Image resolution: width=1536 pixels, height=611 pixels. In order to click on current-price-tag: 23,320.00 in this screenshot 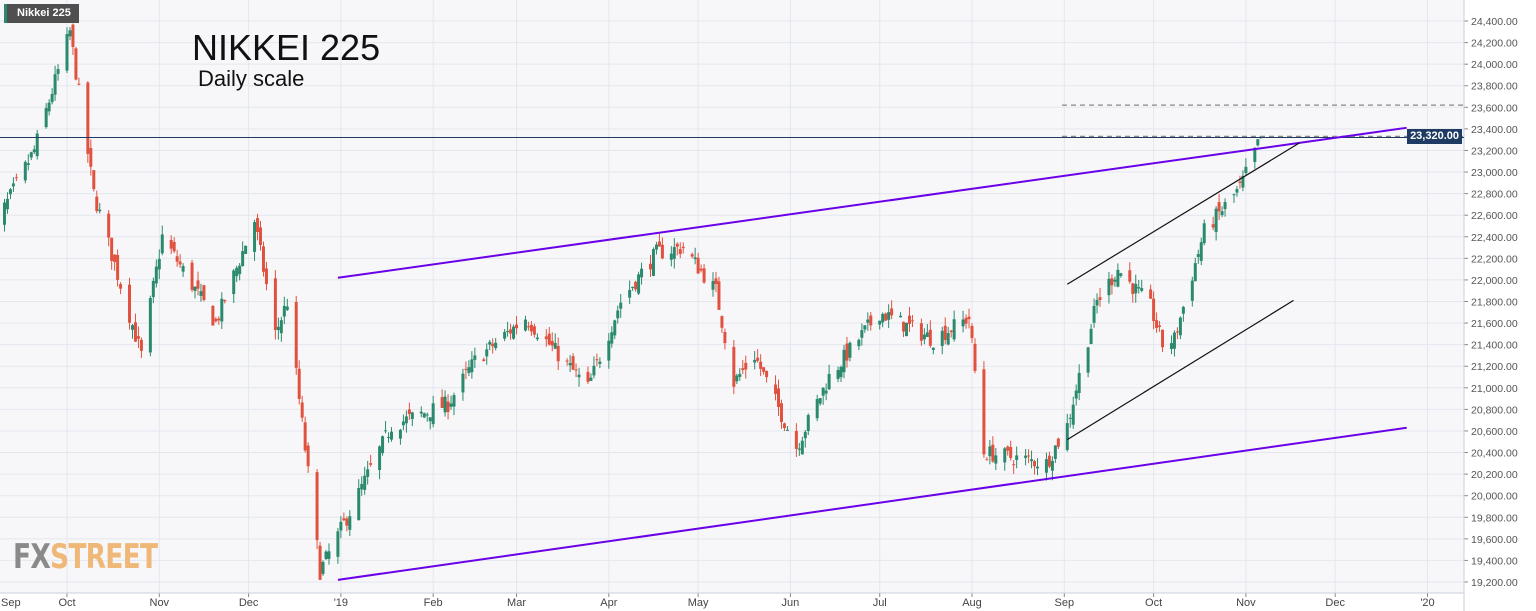, I will do `click(1434, 136)`.